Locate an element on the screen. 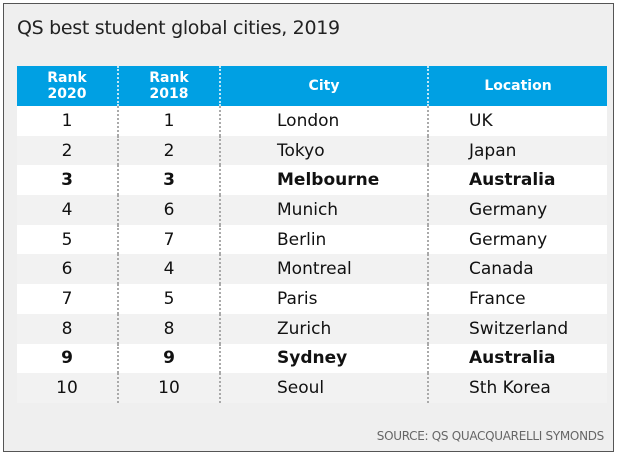  rank-2018-cell: 3 is located at coordinates (170, 180).